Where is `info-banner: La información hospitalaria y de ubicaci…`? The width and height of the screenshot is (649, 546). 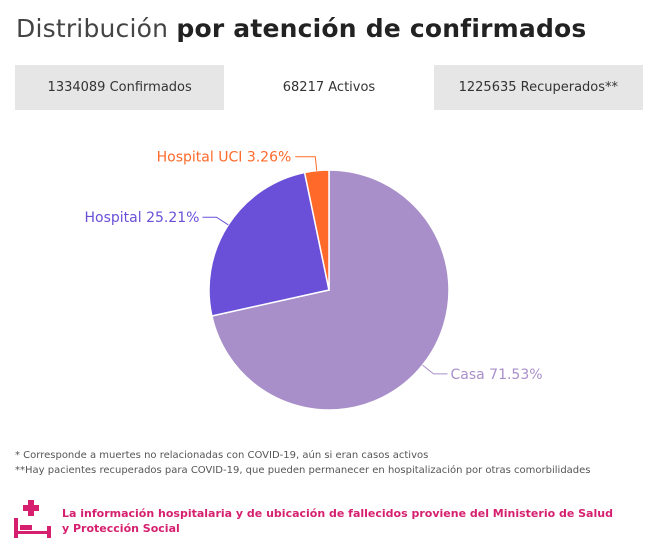
info-banner: La información hospitalaria y de ubicaci… is located at coordinates (322, 519).